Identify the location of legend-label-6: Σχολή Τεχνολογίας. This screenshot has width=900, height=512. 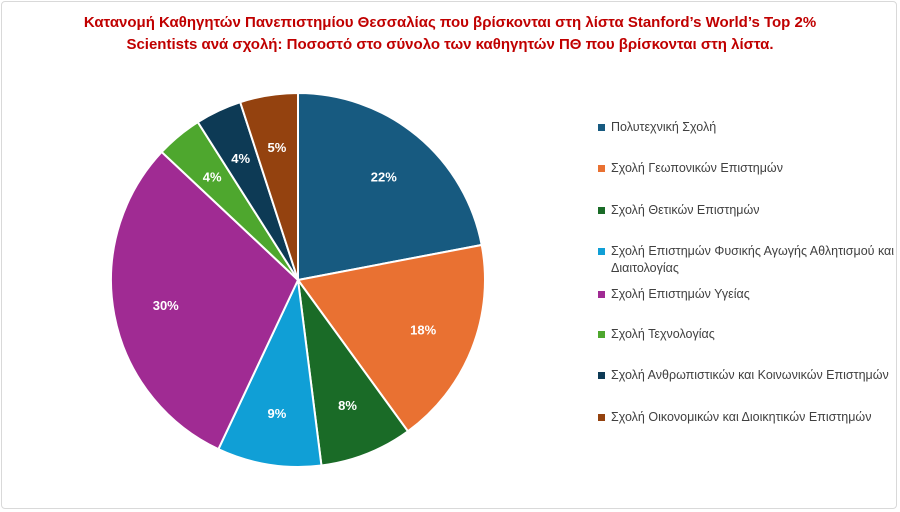
(663, 334).